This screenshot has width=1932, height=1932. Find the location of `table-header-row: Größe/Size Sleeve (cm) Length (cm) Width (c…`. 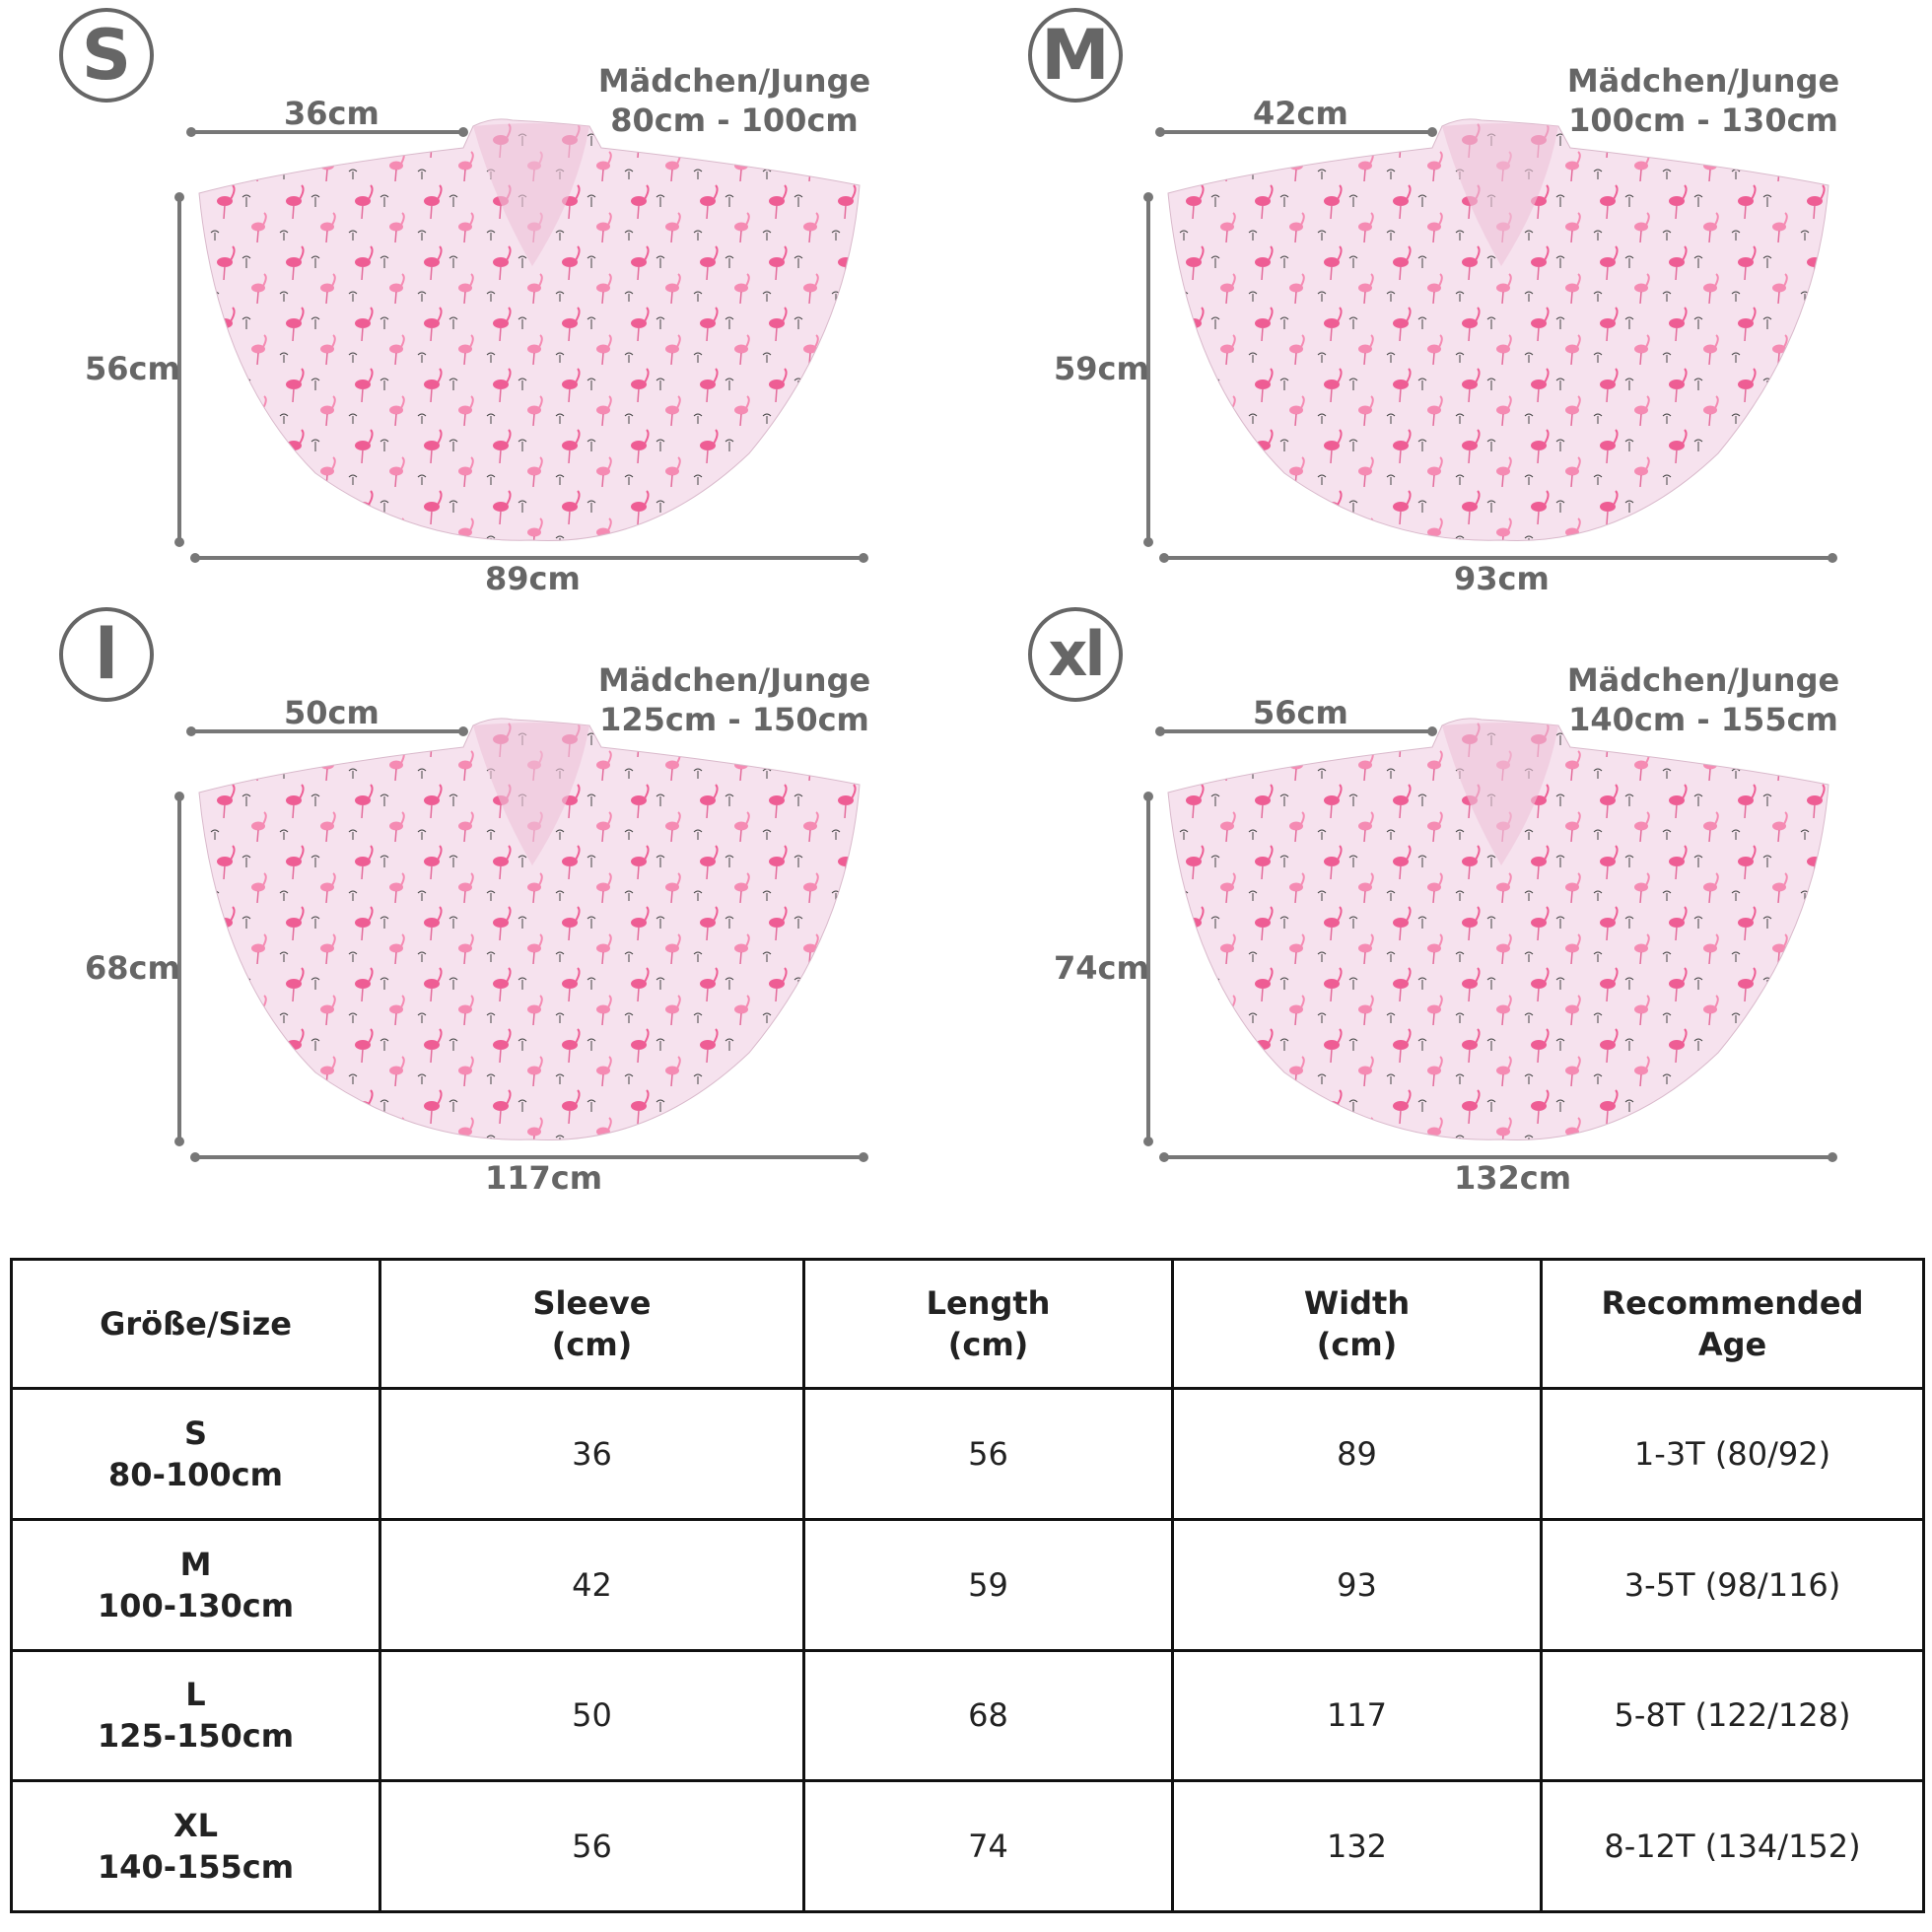

table-header-row: Größe/Size Sleeve (cm) Length (cm) Width (c… is located at coordinates (968, 1324).